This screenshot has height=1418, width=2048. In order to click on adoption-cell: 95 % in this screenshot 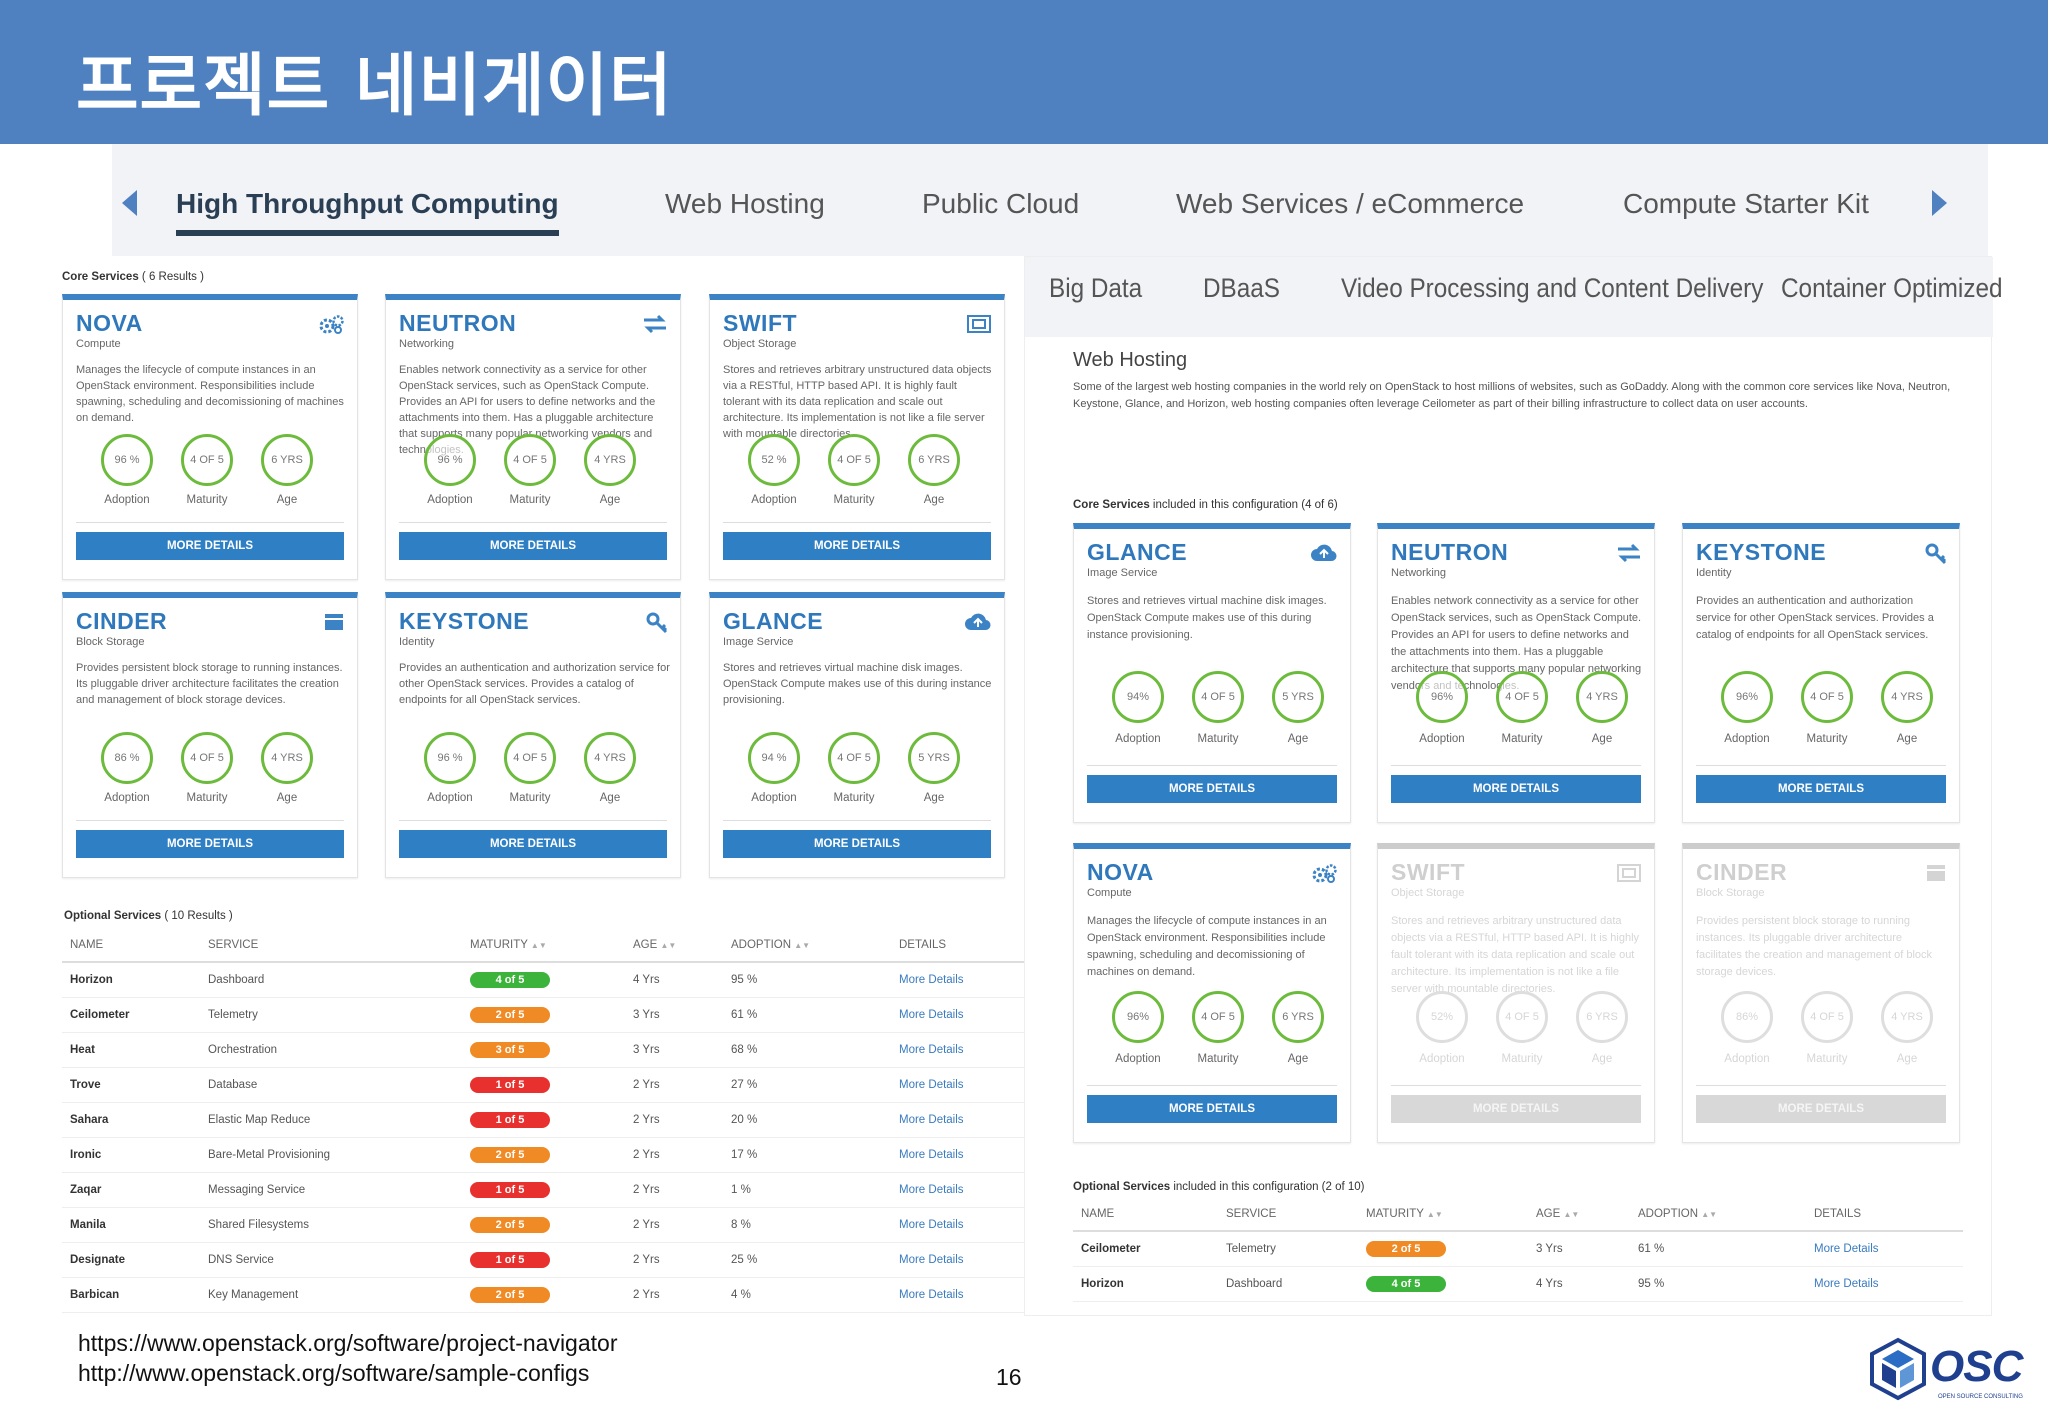, I will do `click(807, 980)`.